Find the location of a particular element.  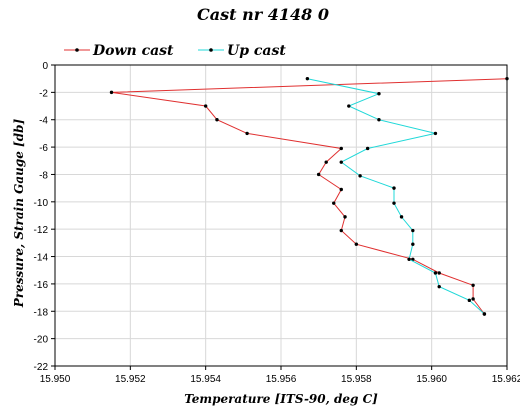

x-tick-label: 15.958 is located at coordinates (356, 379).